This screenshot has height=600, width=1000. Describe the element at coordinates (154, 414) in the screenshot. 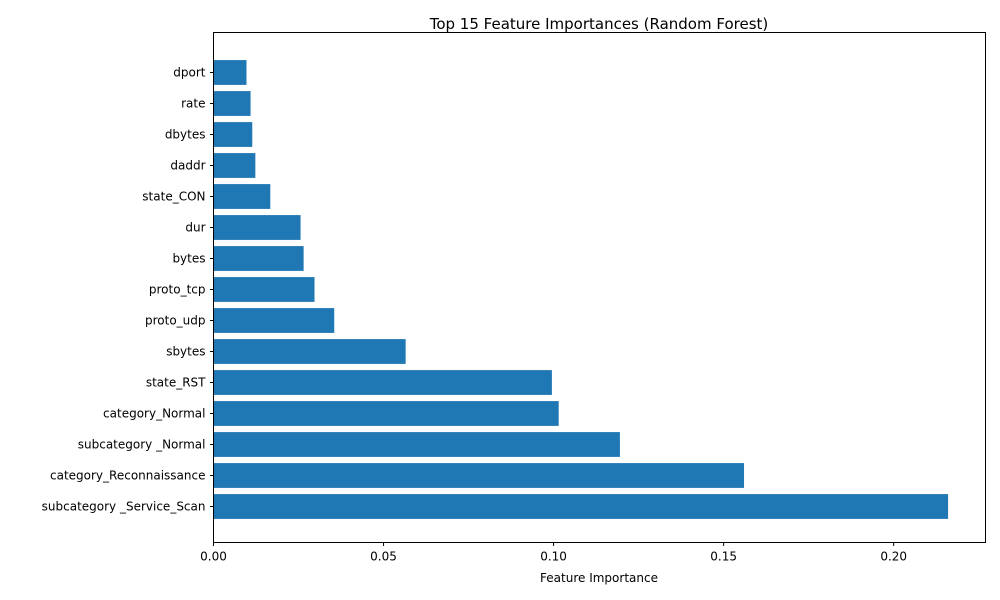

I see `y-tick-label: category_Normal` at that location.